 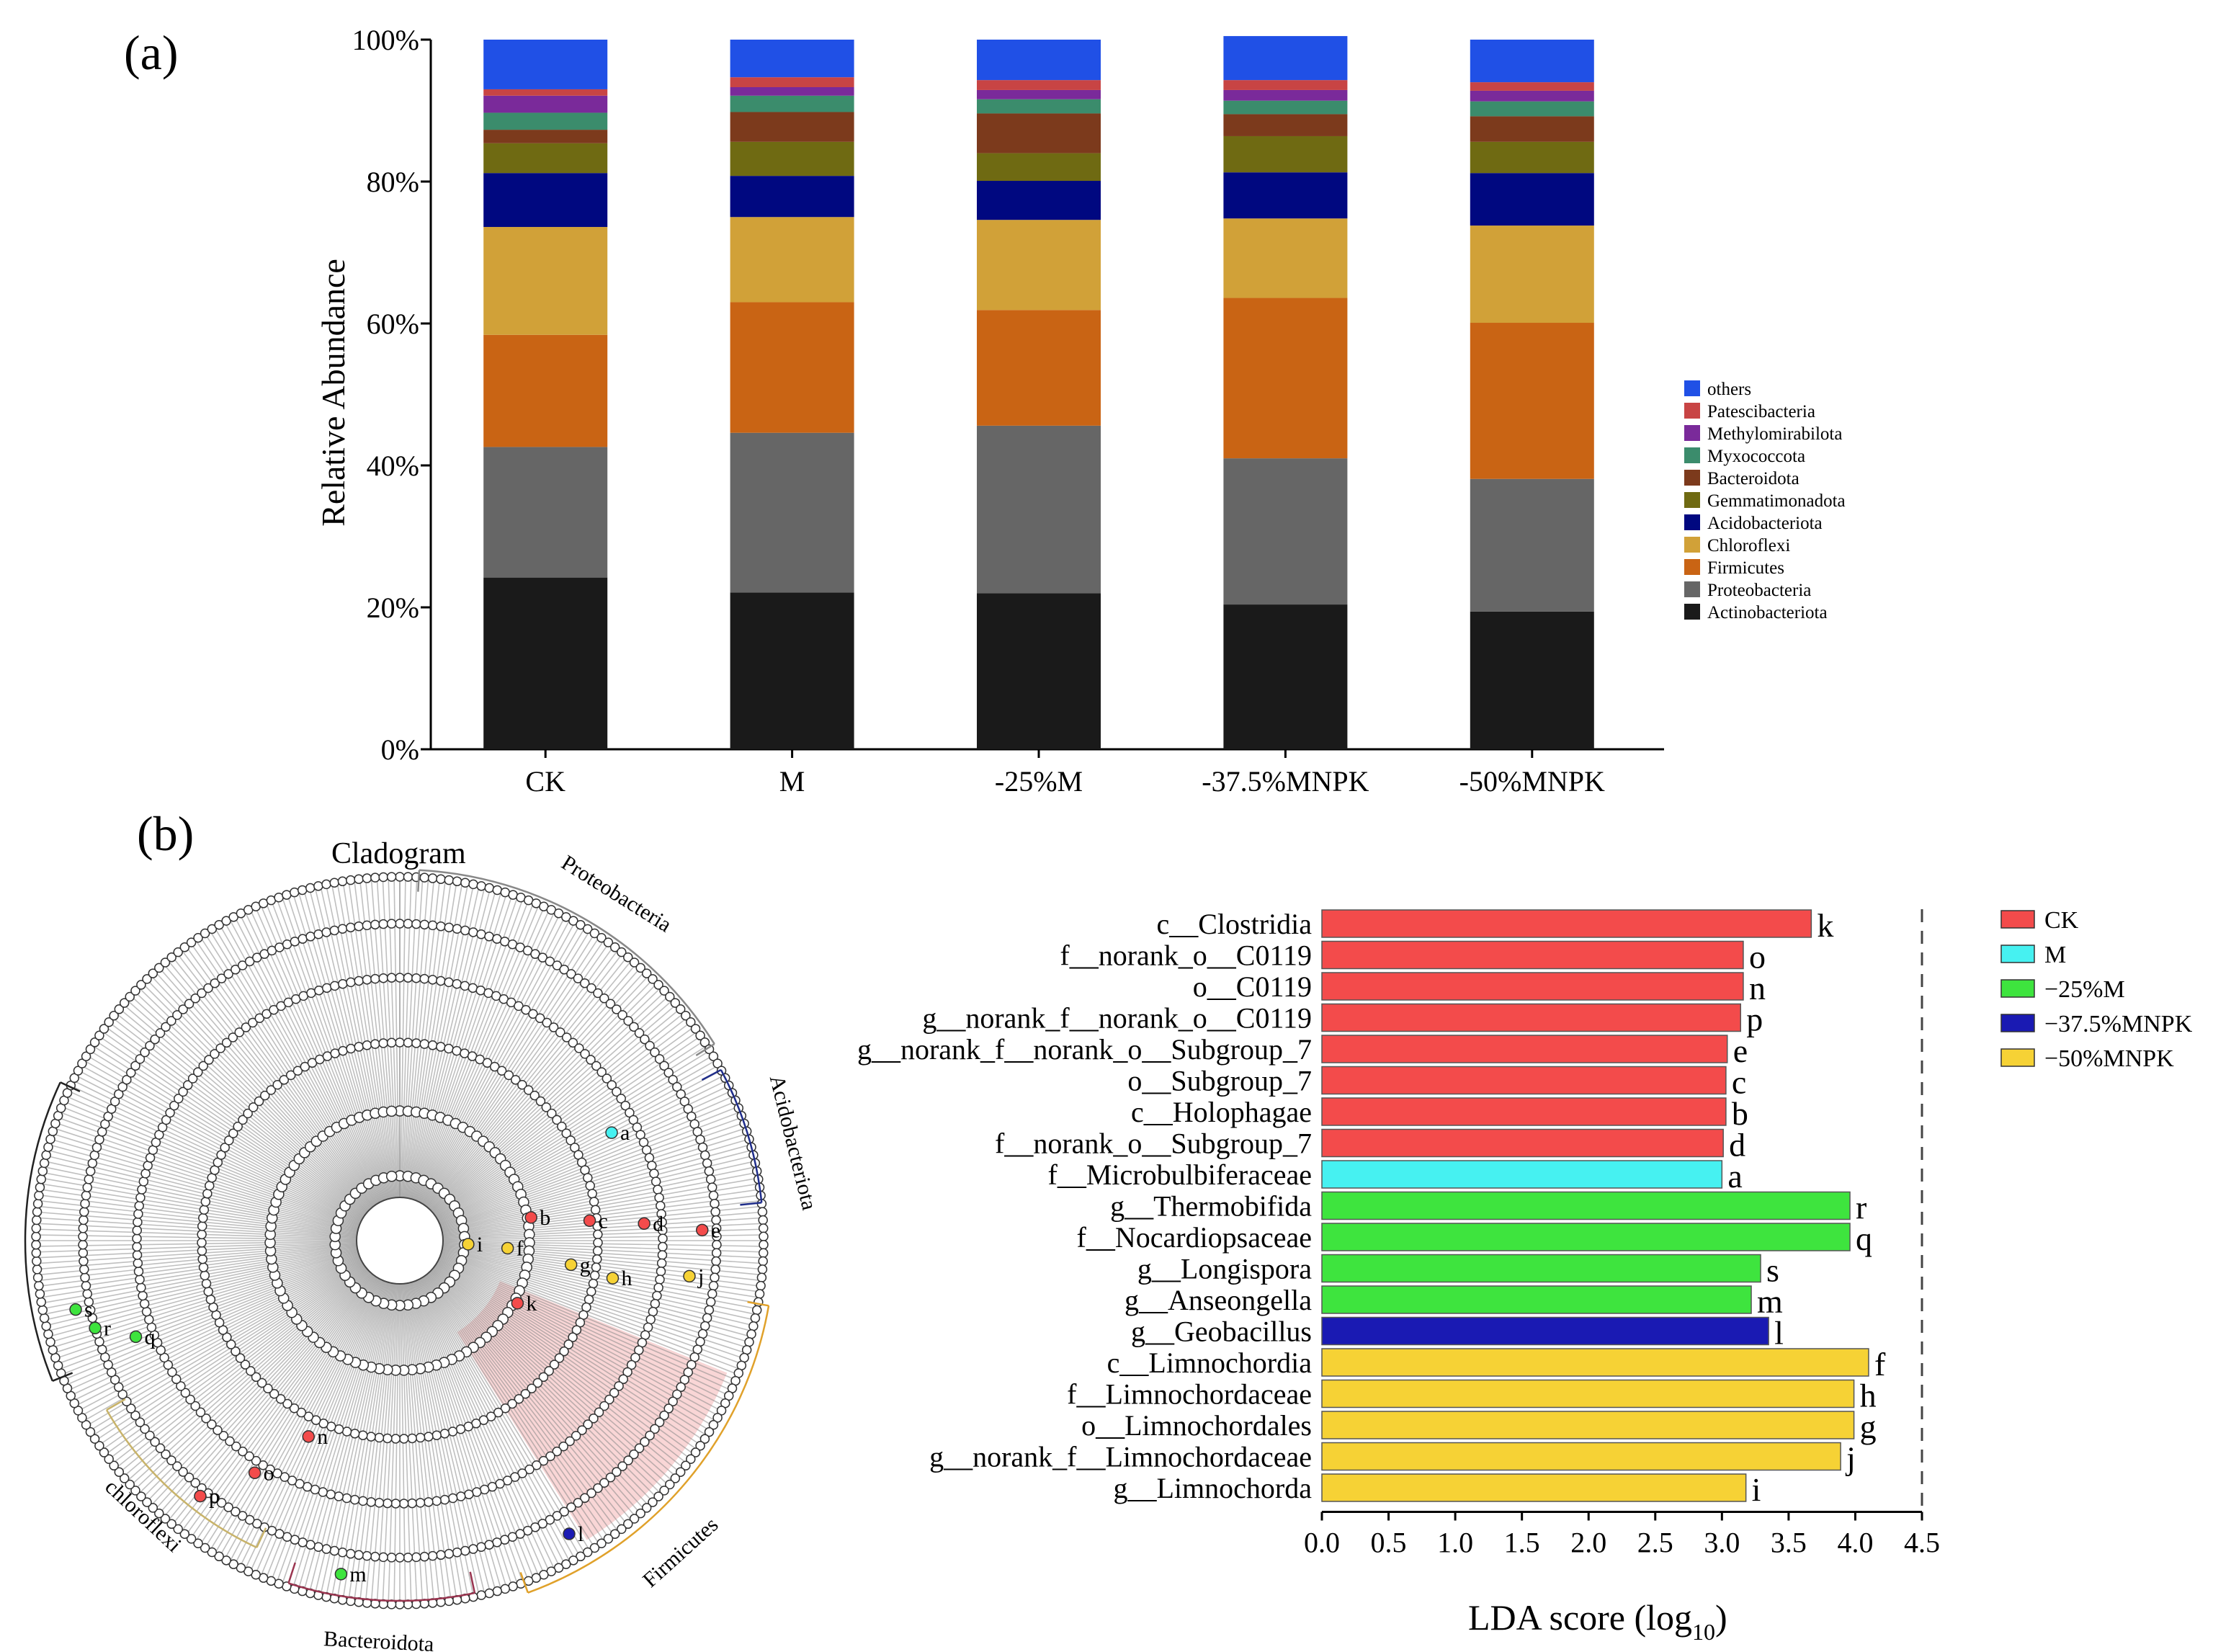 I want to click on legend-label: Bacteroidota, so click(x=1753, y=479).